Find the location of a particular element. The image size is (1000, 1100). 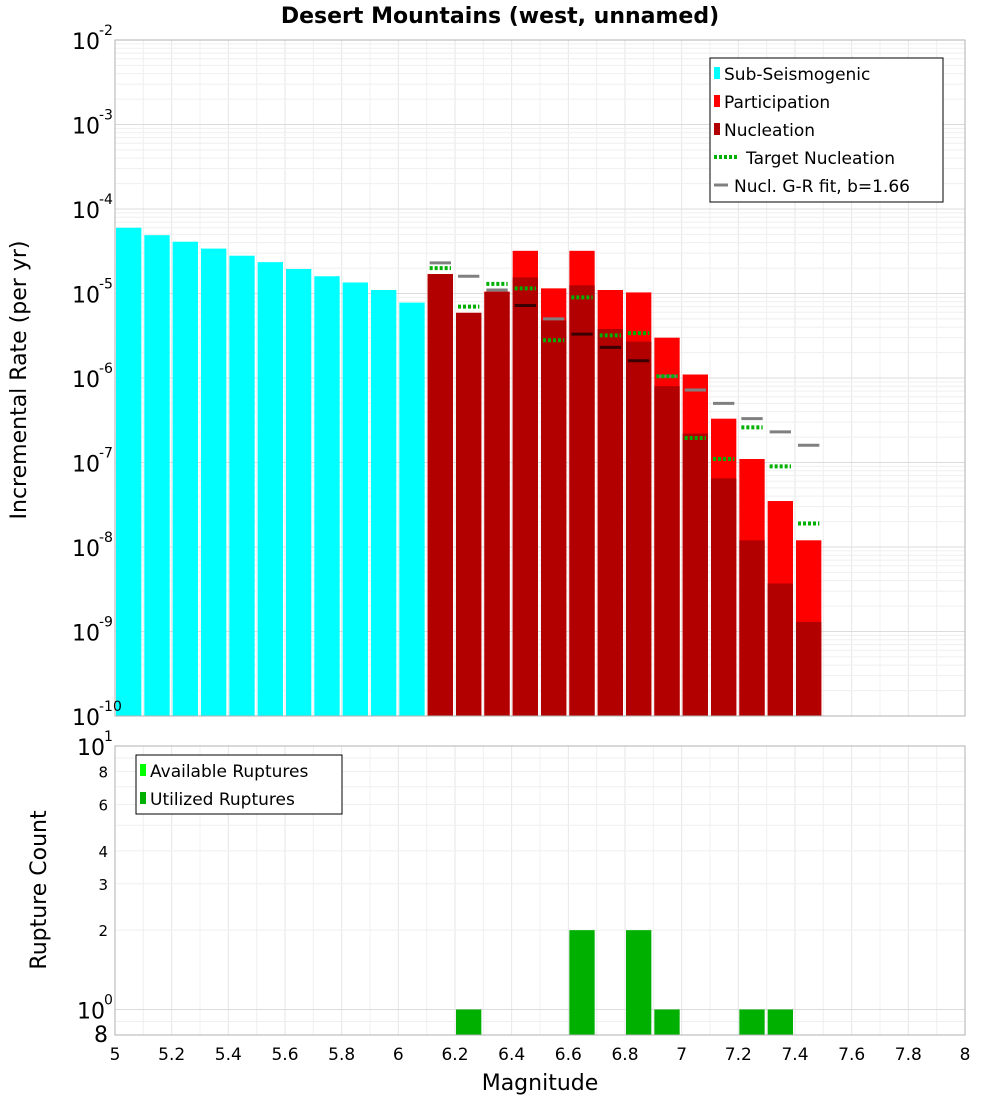

bottom-y-minor-tick-label: 2 is located at coordinates (103, 931).